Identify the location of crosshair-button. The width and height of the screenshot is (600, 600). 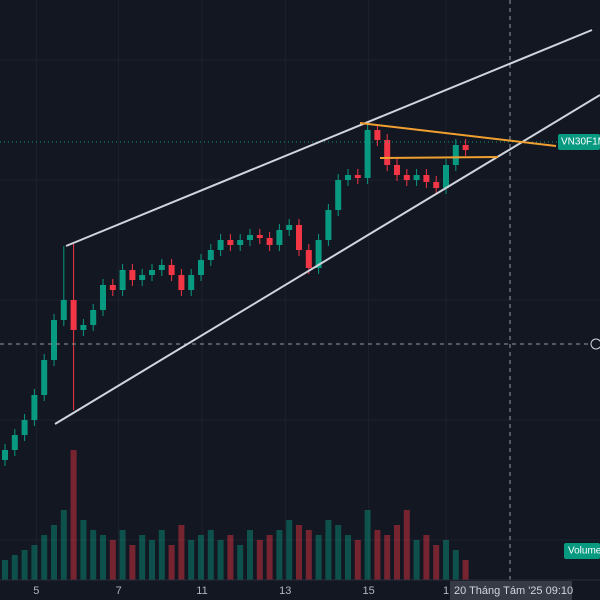
(595, 344).